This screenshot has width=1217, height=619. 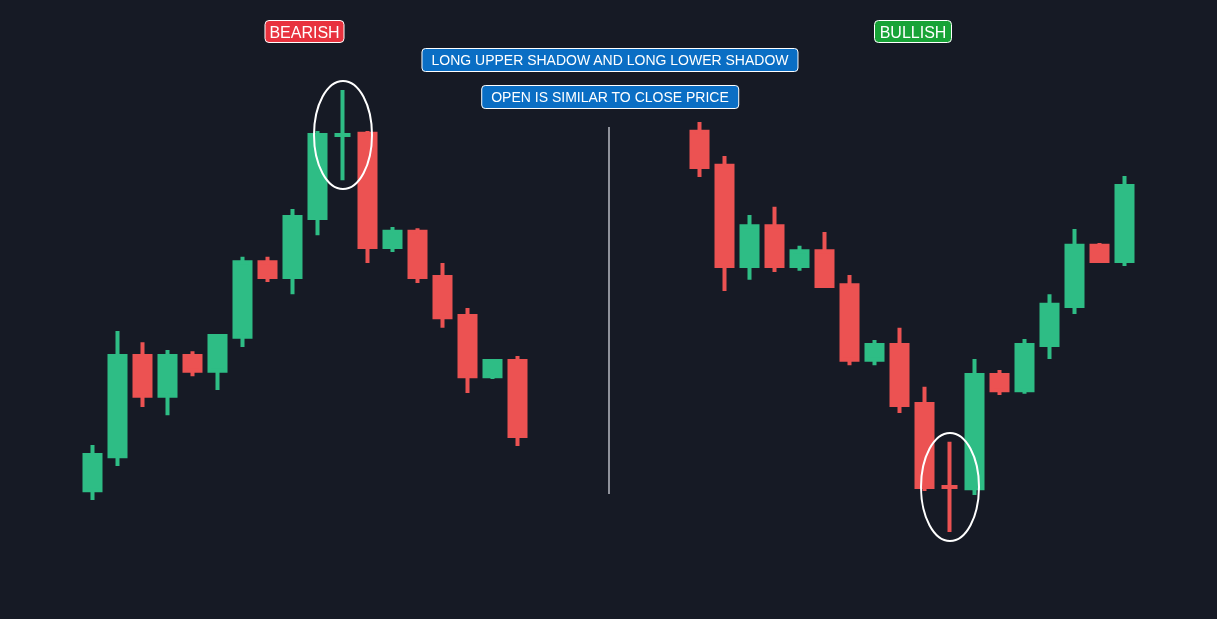 What do you see at coordinates (304, 32) in the screenshot?
I see `chart-title: BEARISH` at bounding box center [304, 32].